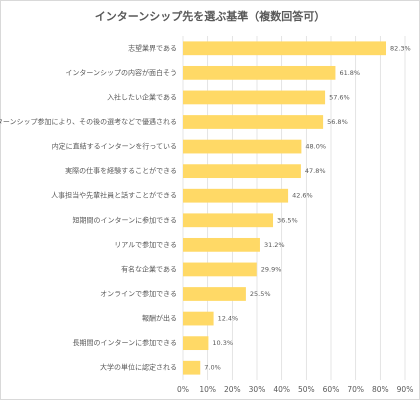  What do you see at coordinates (145, 244) in the screenshot?
I see `y-tick-label: リアルで参加できる` at bounding box center [145, 244].